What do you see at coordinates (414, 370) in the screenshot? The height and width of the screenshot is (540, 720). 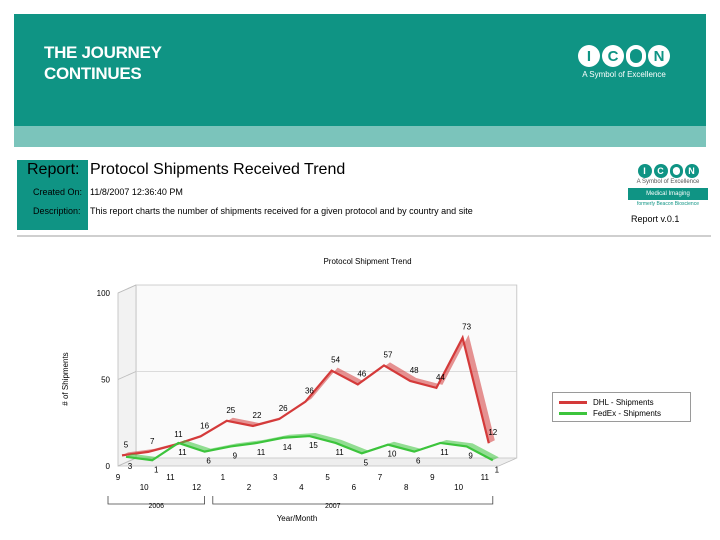 I see `data-label: 48` at bounding box center [414, 370].